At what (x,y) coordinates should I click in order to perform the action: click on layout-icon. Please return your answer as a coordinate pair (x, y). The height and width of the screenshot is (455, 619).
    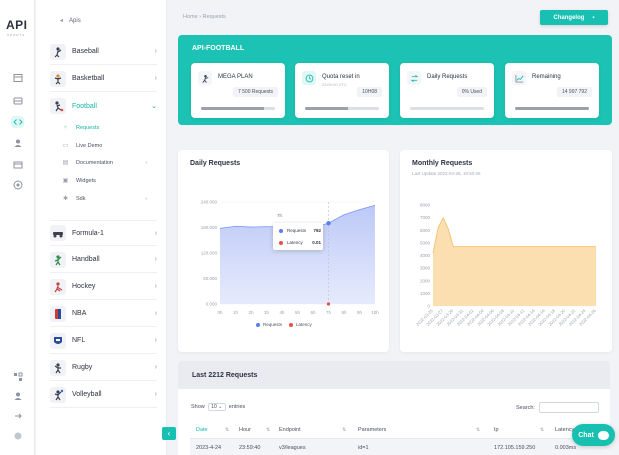
    Looking at the image, I should click on (17, 78).